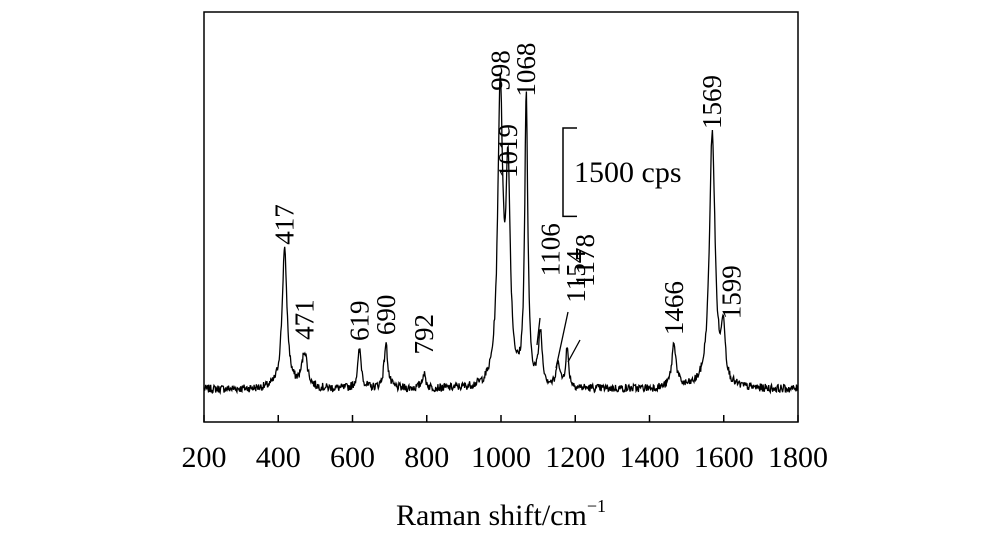 The image size is (1000, 553). I want to click on scale-bar-bracket, so click(569, 172).